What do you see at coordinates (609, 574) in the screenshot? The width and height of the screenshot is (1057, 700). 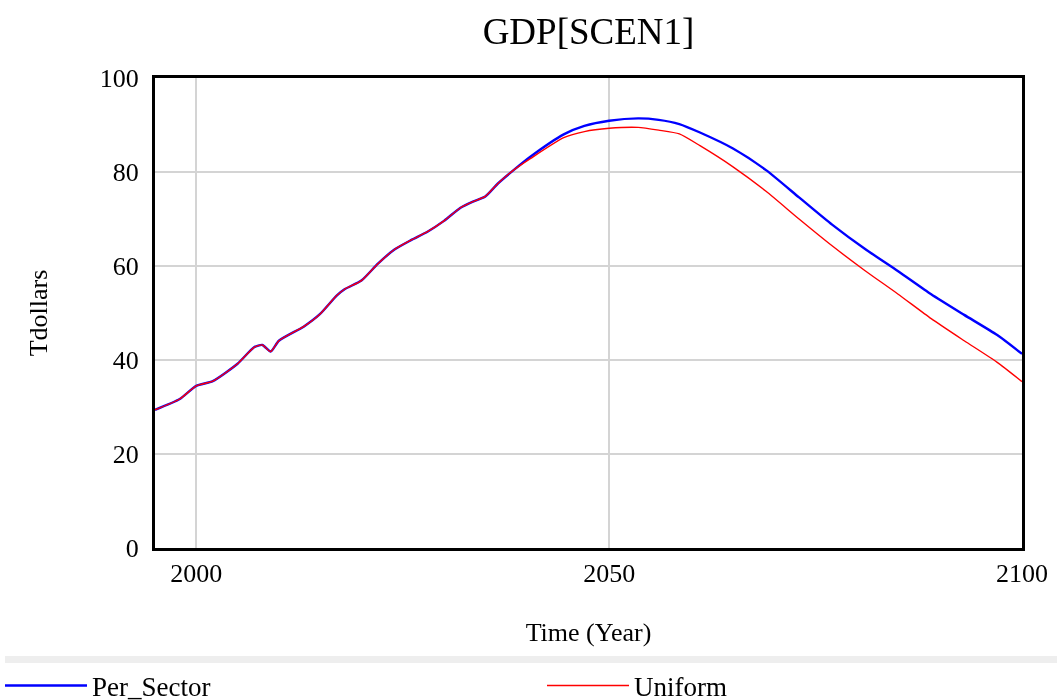 I see `x-tick-label: 2050` at bounding box center [609, 574].